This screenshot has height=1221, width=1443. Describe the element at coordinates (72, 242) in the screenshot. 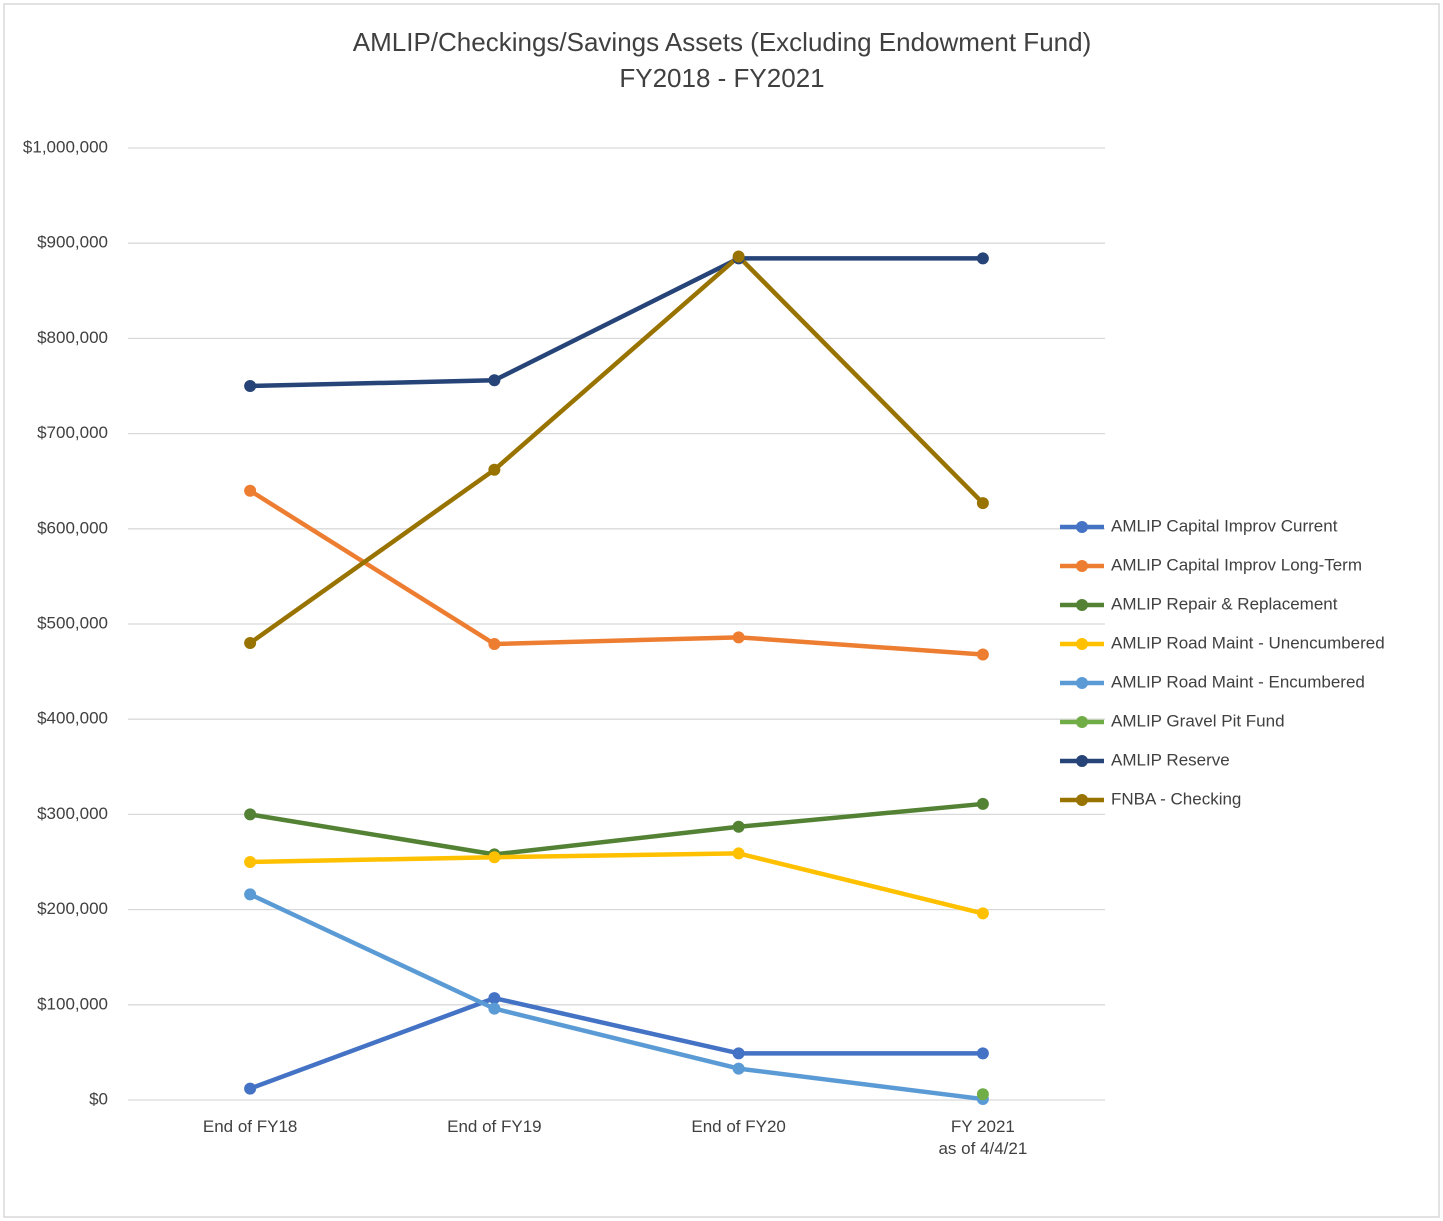

I see `y-tick-label: $900,000` at that location.